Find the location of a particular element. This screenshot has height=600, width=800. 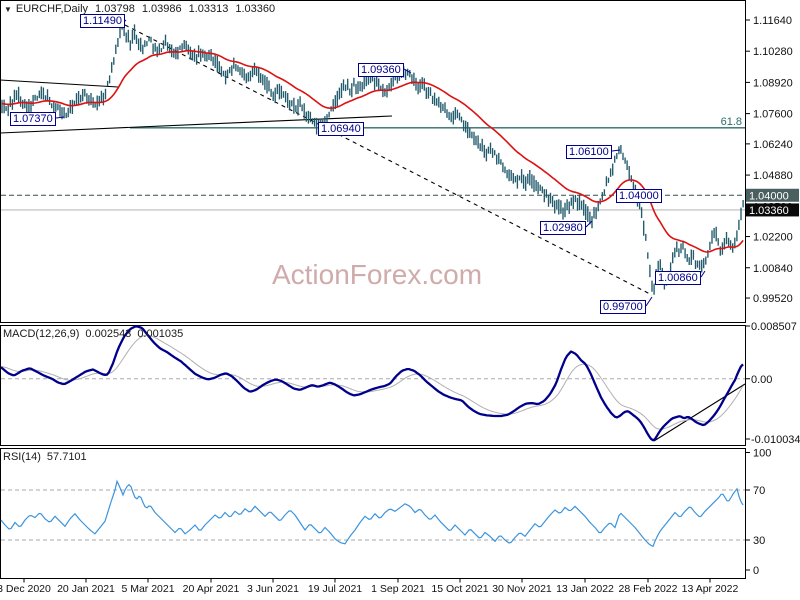

time-tick-label: 3 Dec 2020 is located at coordinates (25, 589).